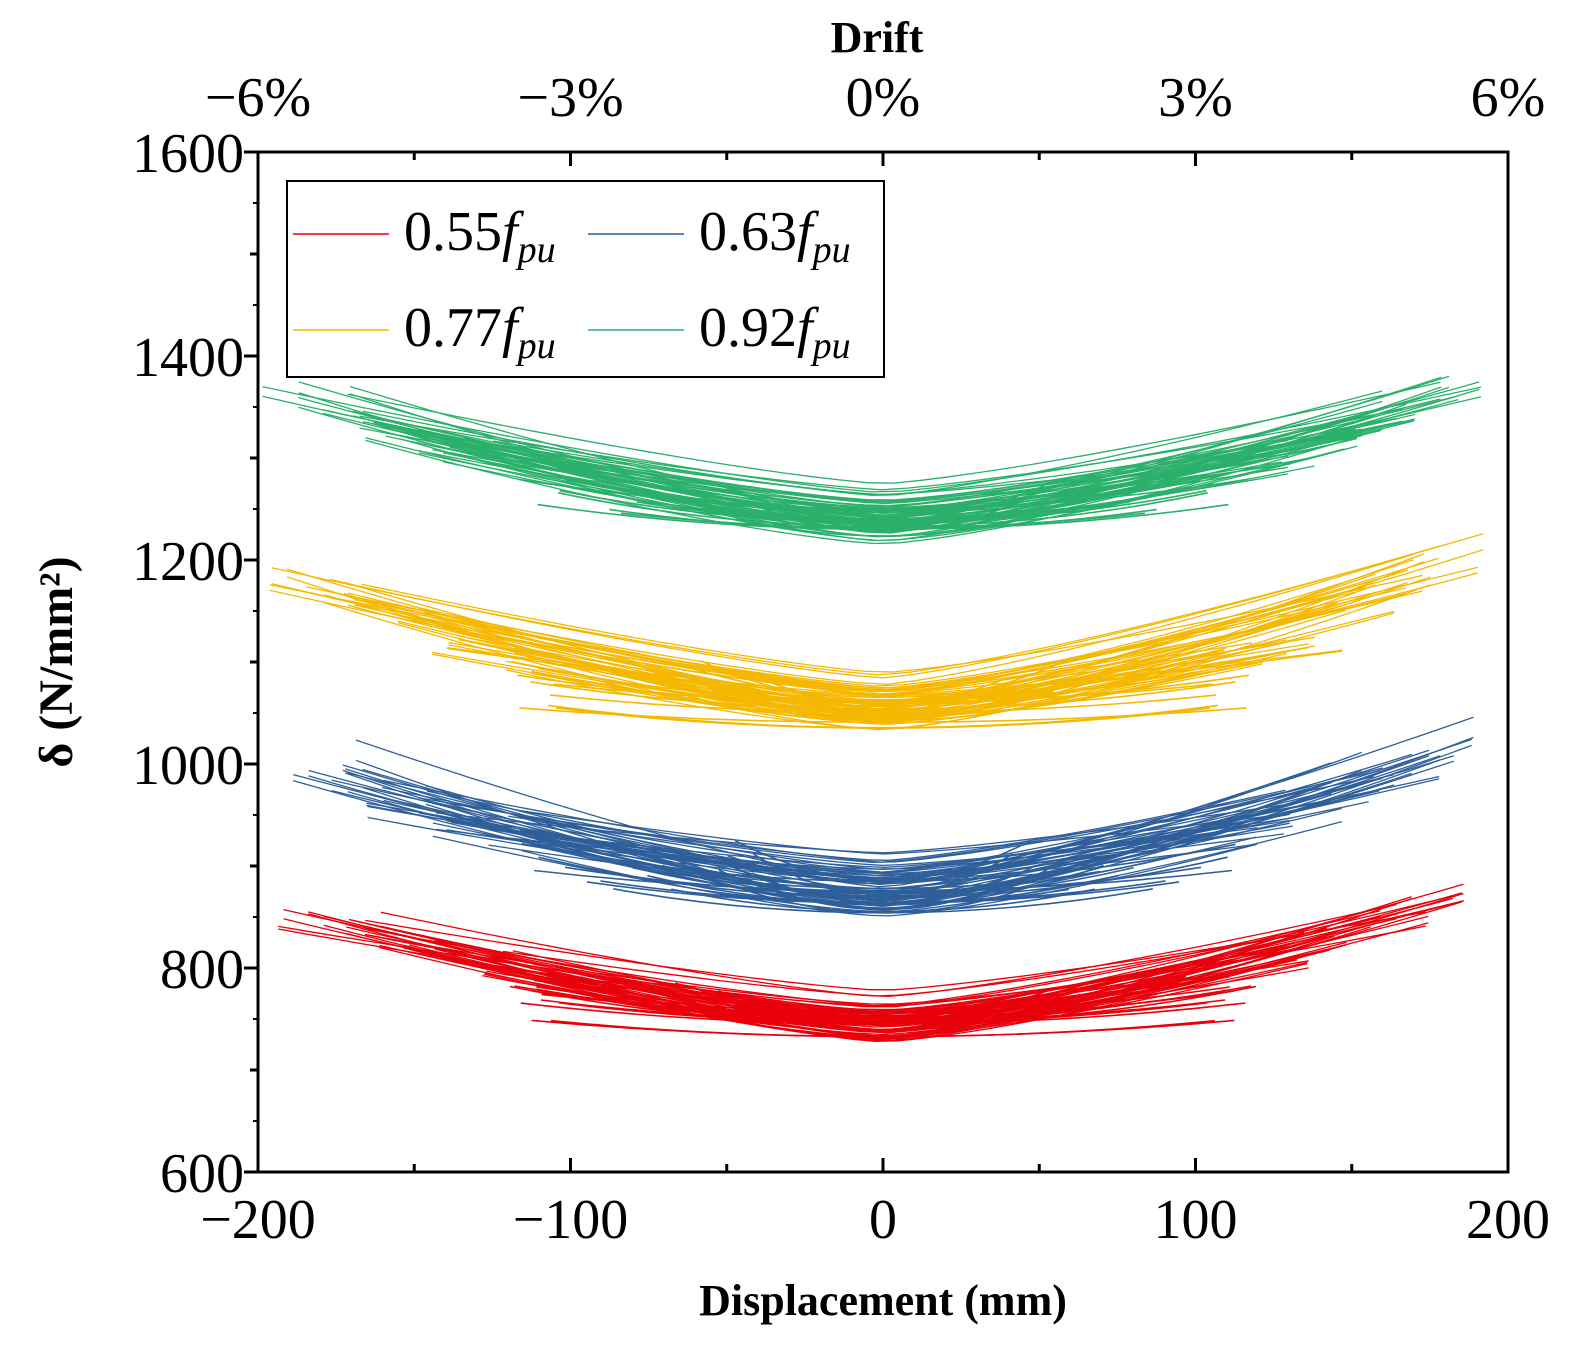  I want to click on top-axis-title: Drift, so click(877, 37).